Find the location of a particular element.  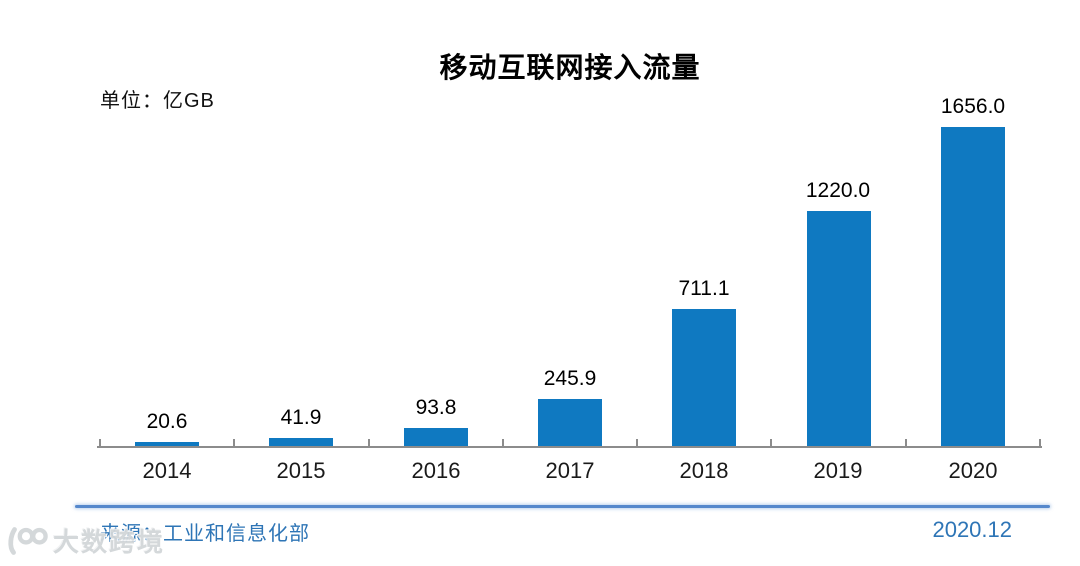

bar-2018 is located at coordinates (704, 377).